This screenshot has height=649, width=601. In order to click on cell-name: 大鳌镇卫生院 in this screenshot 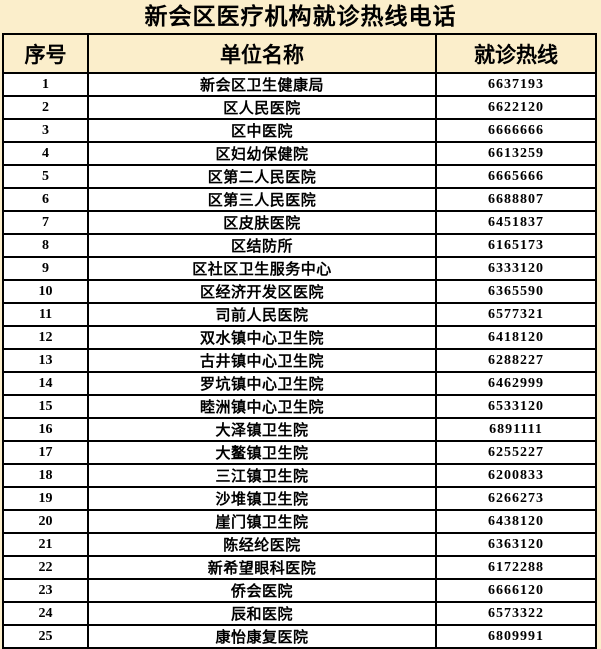, I will do `click(262, 452)`.